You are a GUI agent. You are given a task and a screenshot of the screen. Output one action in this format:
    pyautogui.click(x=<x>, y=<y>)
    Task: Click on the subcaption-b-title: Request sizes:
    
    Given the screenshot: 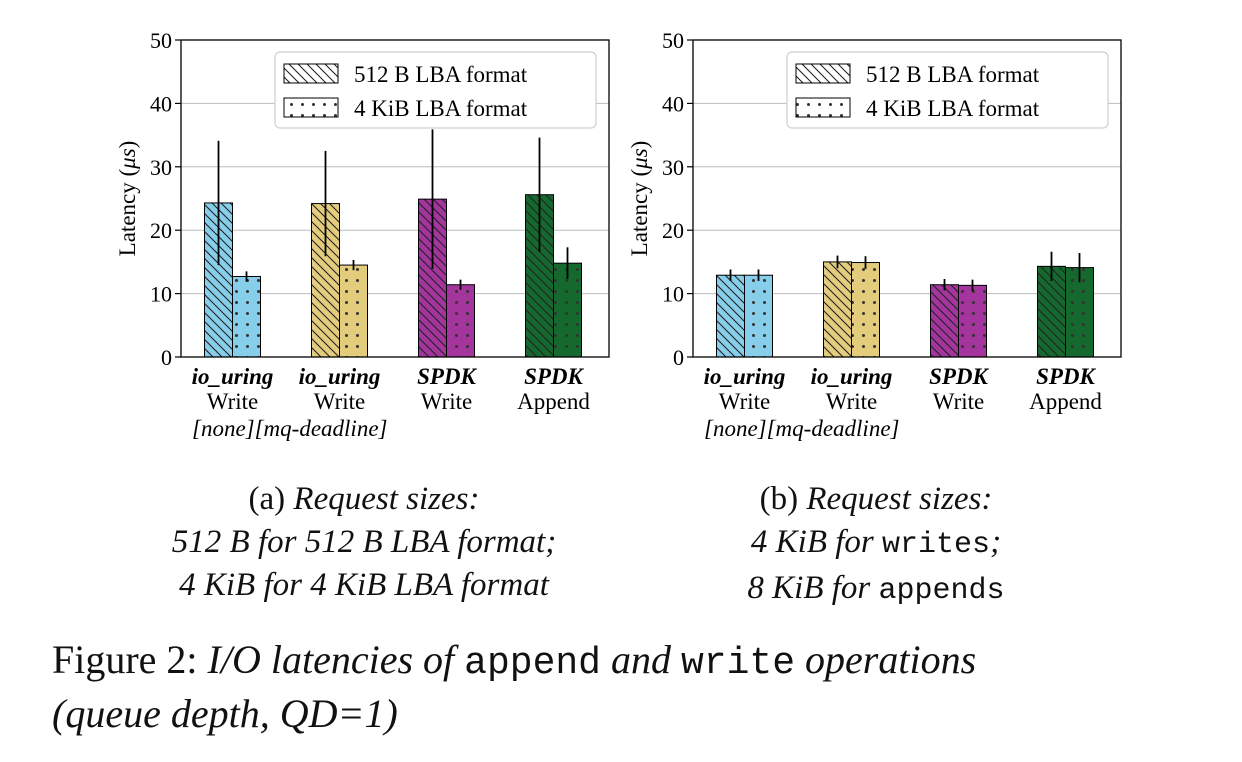 What is the action you would take?
    pyautogui.click(x=899, y=499)
    